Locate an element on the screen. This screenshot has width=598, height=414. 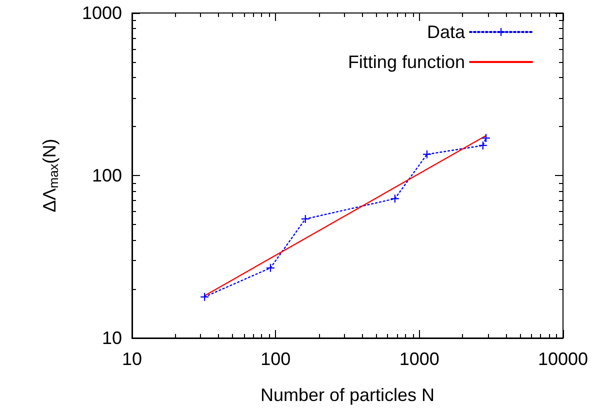
x-tick-label: 1000 is located at coordinates (419, 359).